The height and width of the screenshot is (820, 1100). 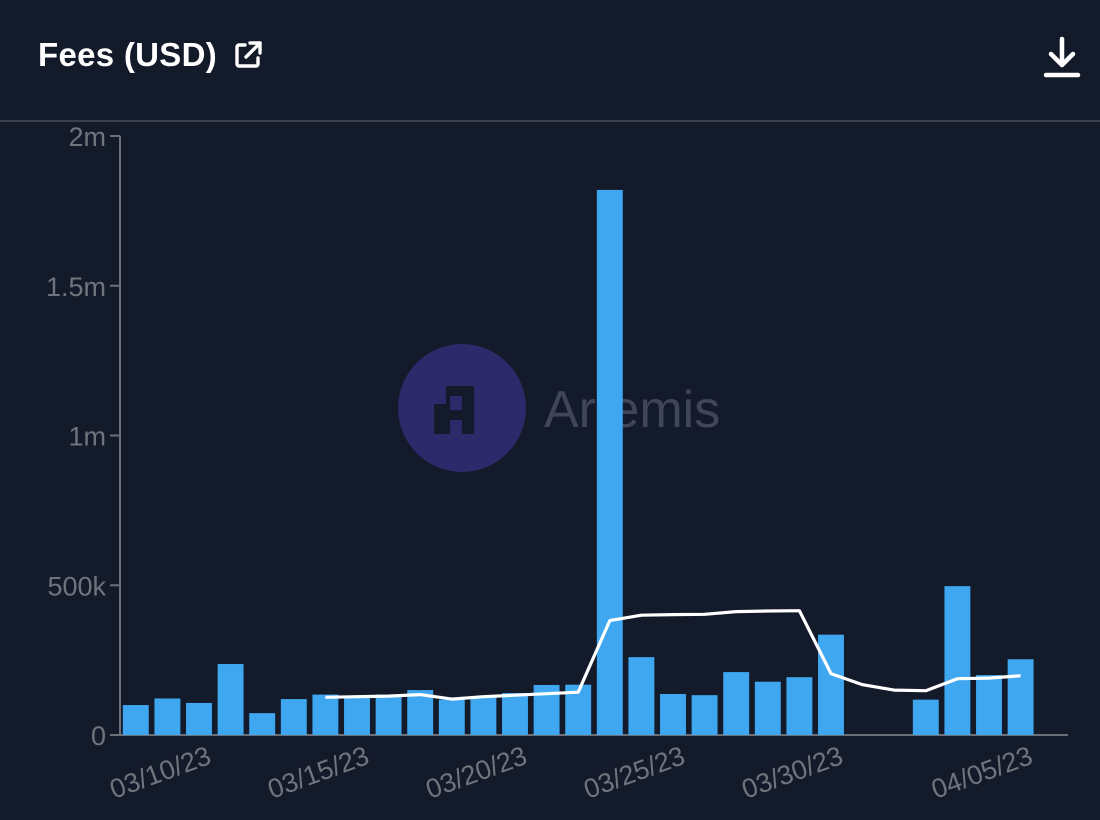 I want to click on x-tick-label: 03/30/23, so click(x=792, y=772).